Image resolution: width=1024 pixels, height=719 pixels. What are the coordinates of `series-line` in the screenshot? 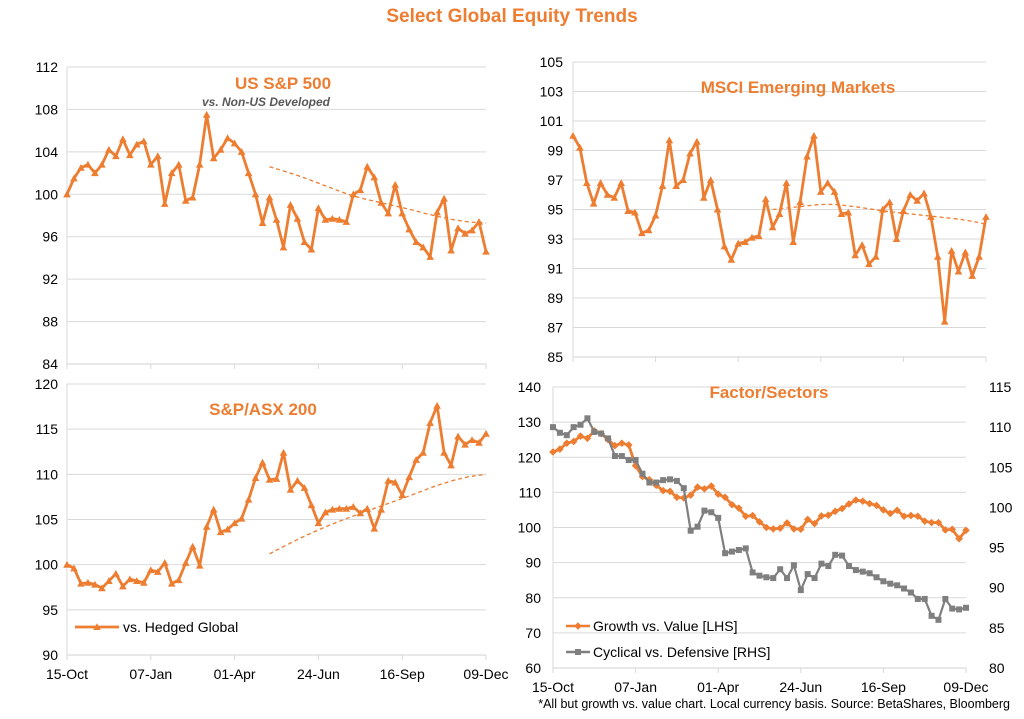 It's located at (276, 186).